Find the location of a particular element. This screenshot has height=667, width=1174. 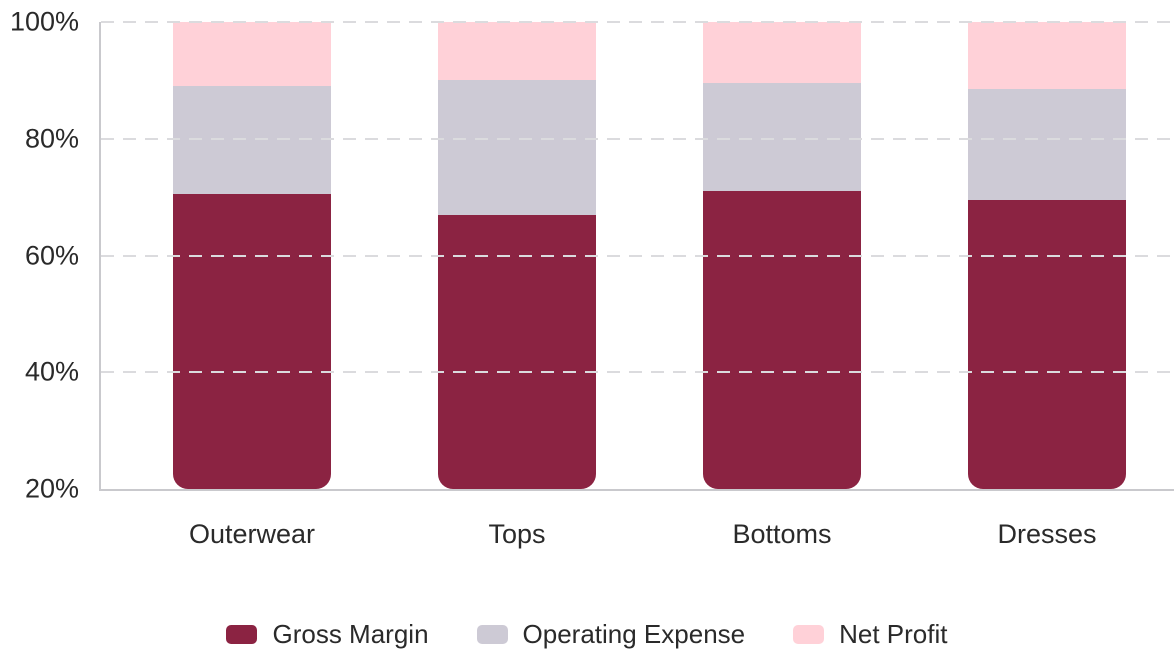

bar-dresses is located at coordinates (1047, 255).